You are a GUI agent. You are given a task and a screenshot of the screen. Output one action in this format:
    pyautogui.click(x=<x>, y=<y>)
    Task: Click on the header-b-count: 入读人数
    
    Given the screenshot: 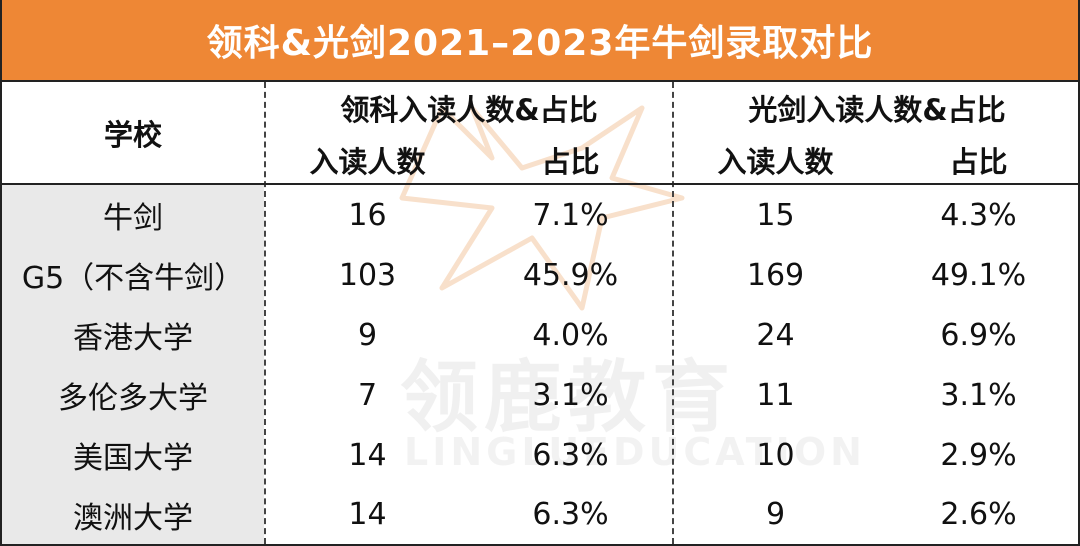 What is the action you would take?
    pyautogui.click(x=775, y=162)
    